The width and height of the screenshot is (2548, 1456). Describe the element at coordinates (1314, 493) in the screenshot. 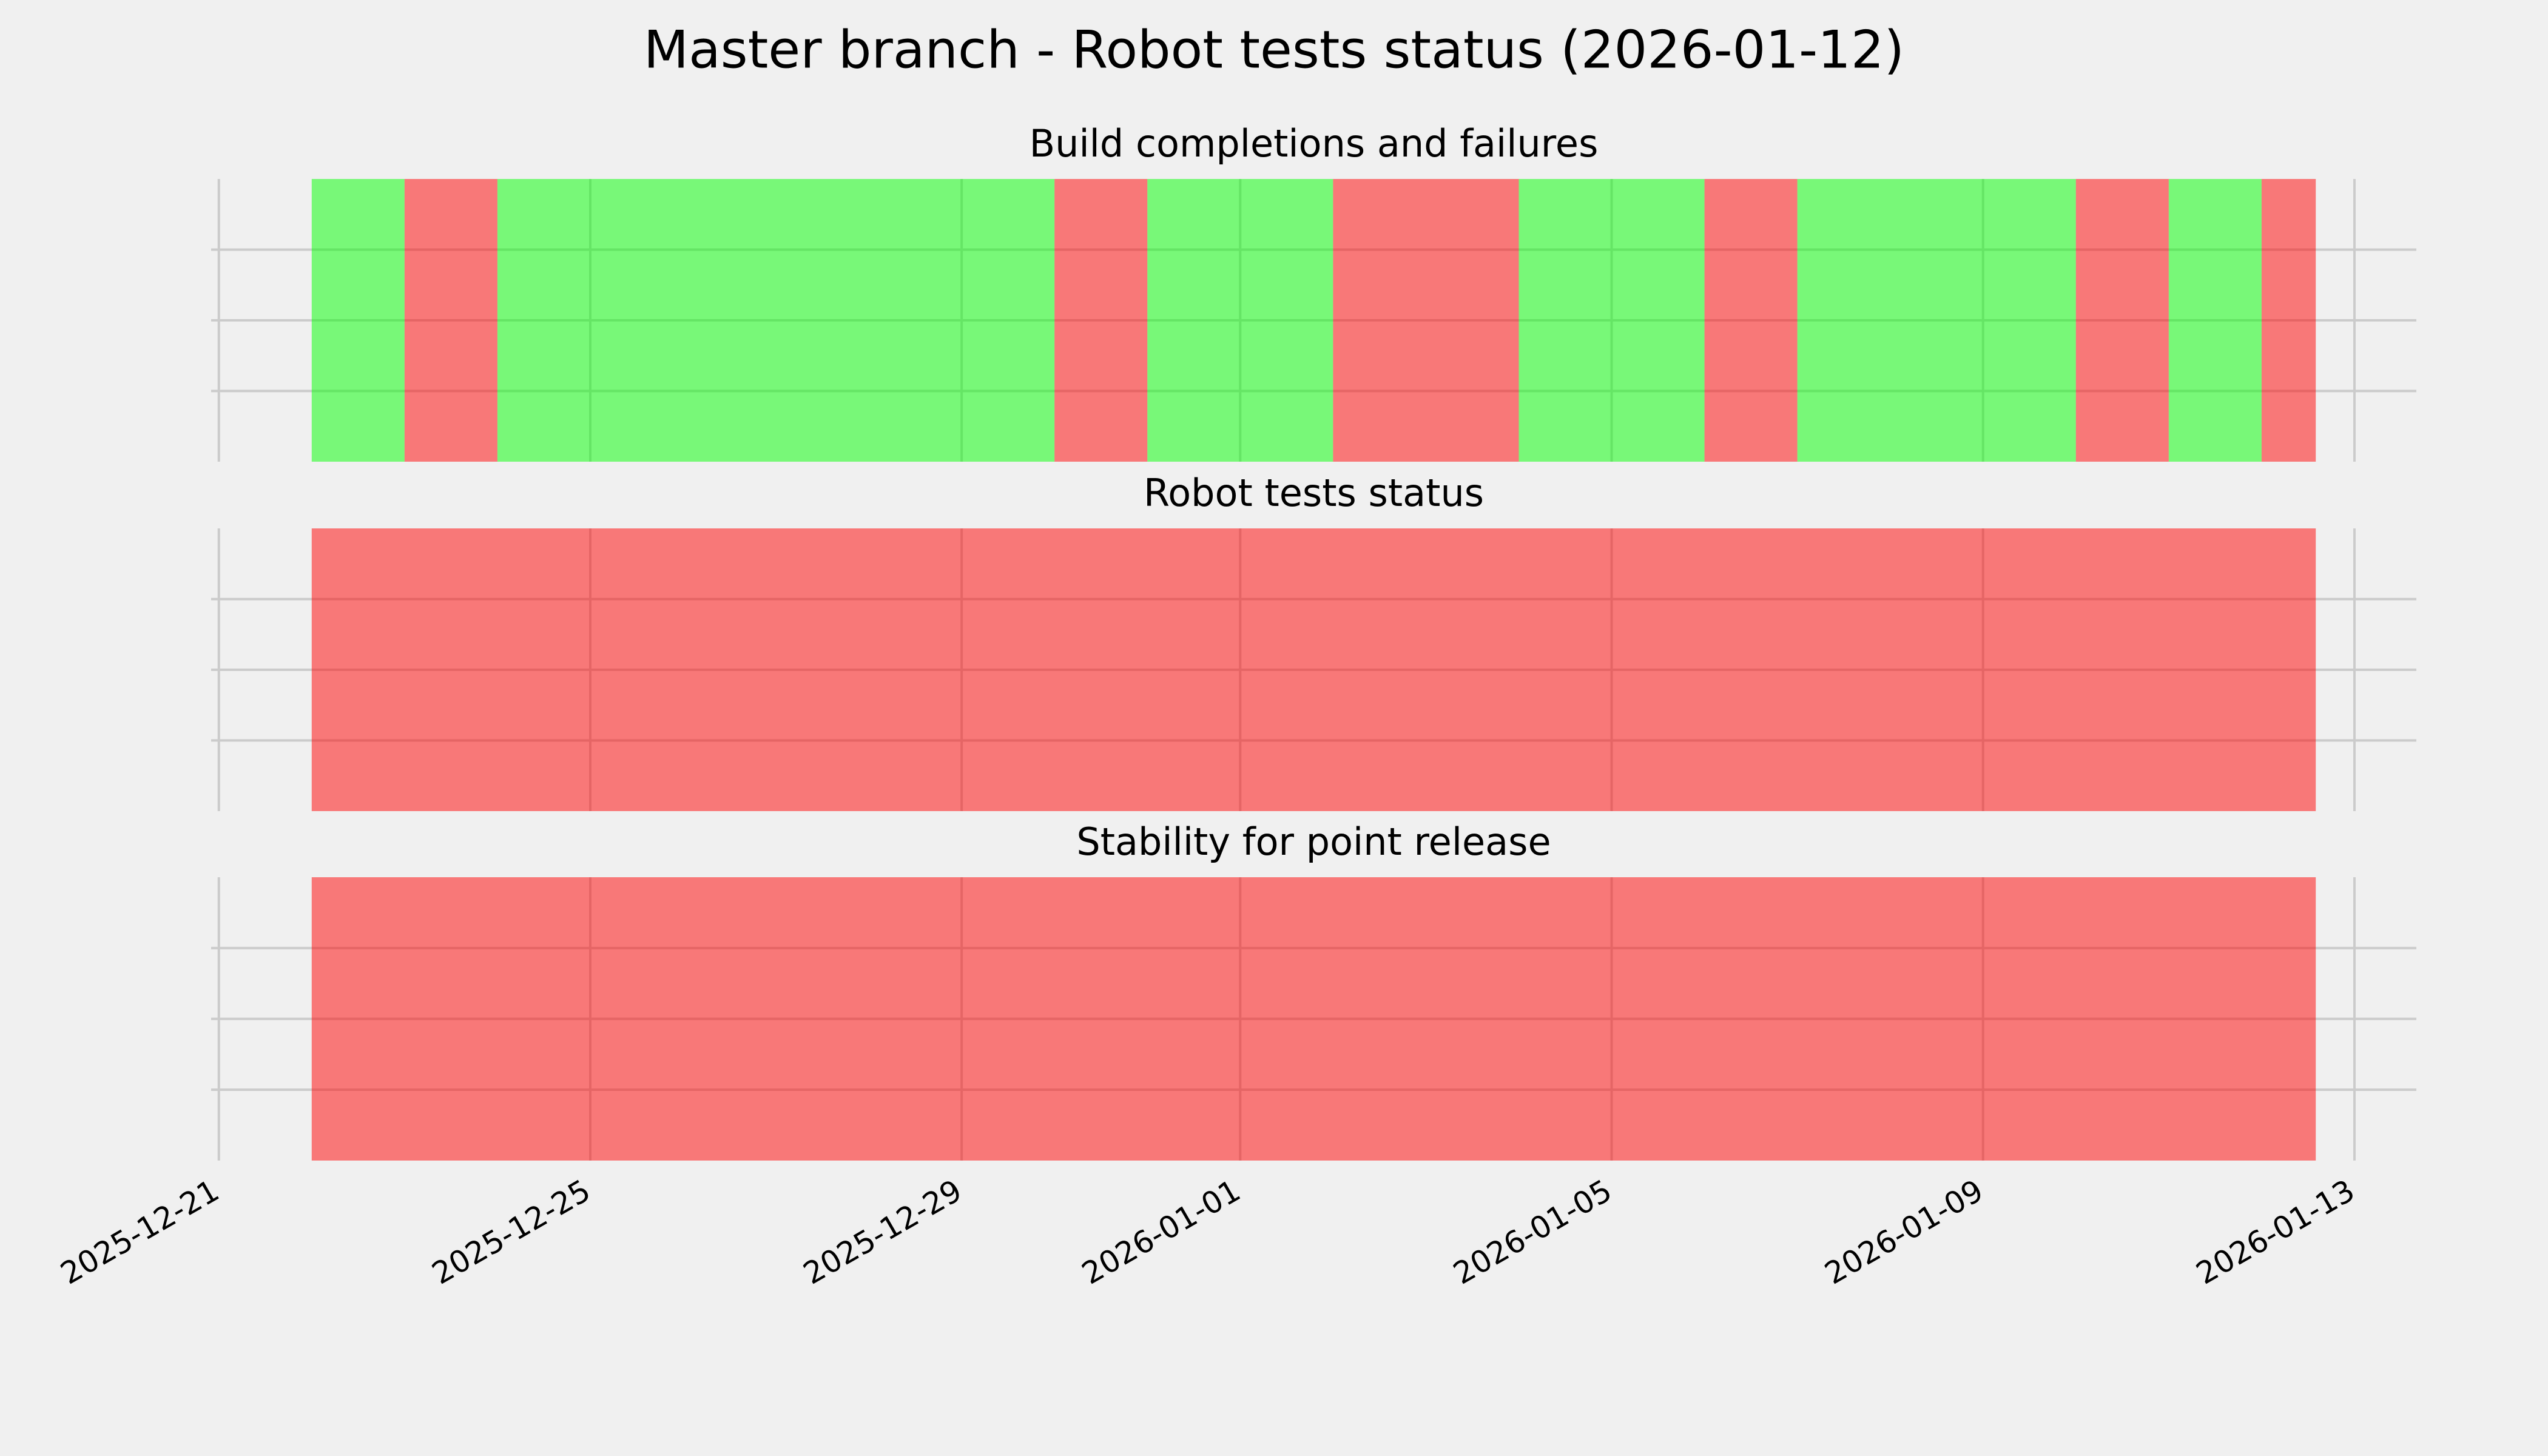

I see `panel-title: Robot tests status` at that location.